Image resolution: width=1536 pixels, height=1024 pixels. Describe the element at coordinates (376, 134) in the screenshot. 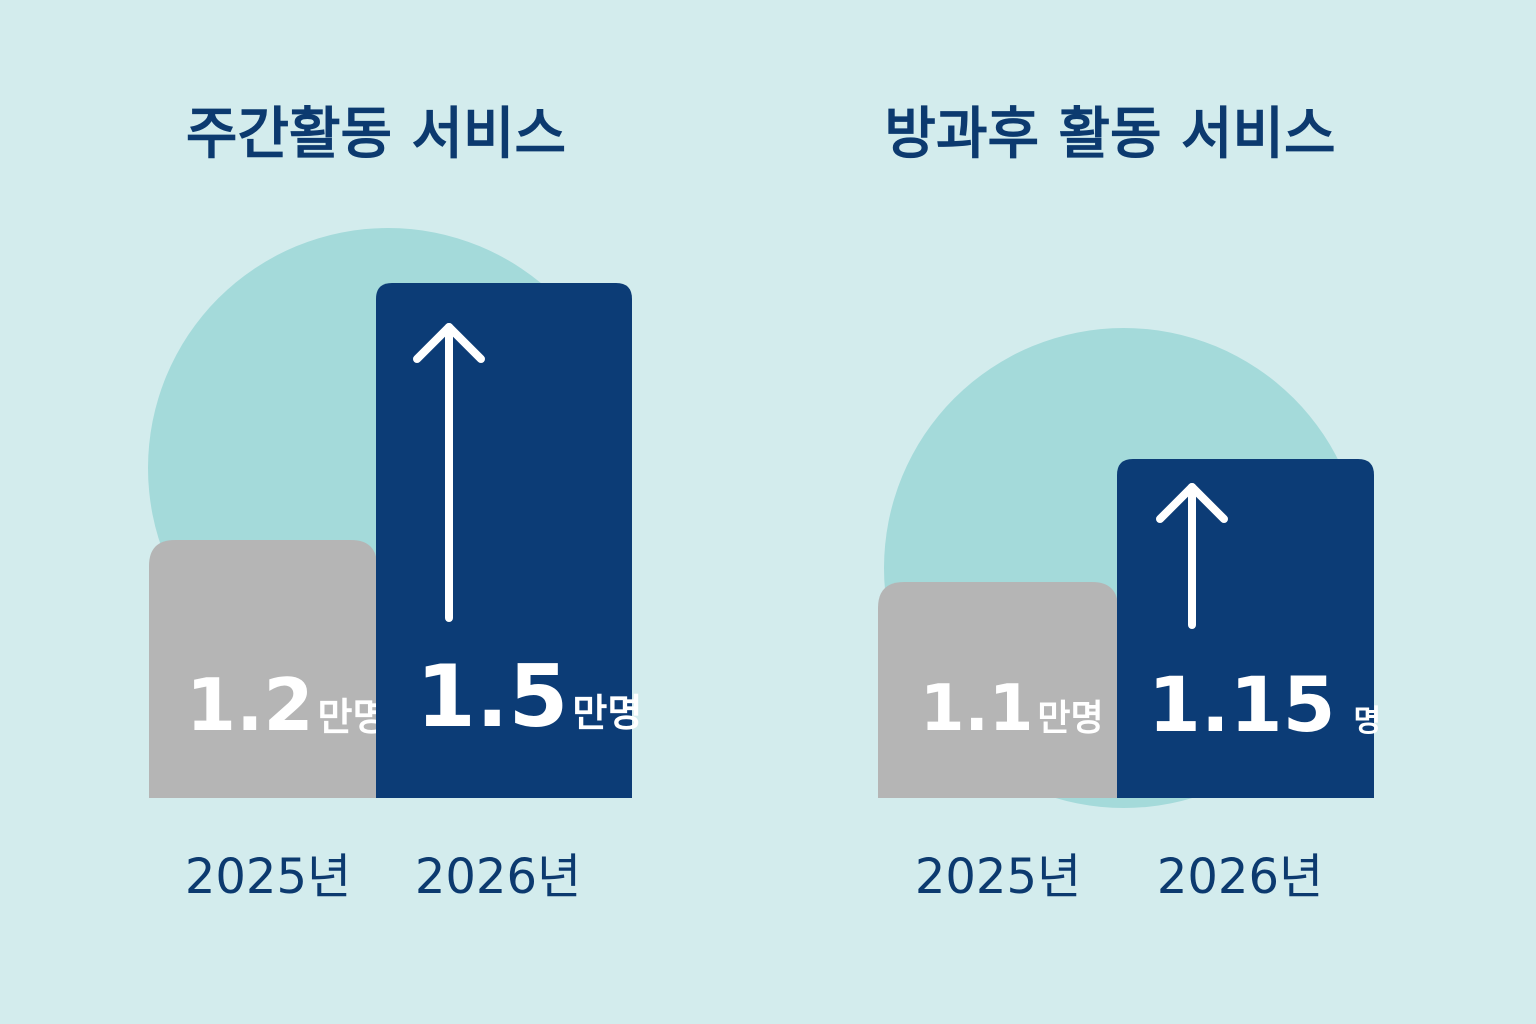

I see `chart-title: 주간활동 서비스` at that location.